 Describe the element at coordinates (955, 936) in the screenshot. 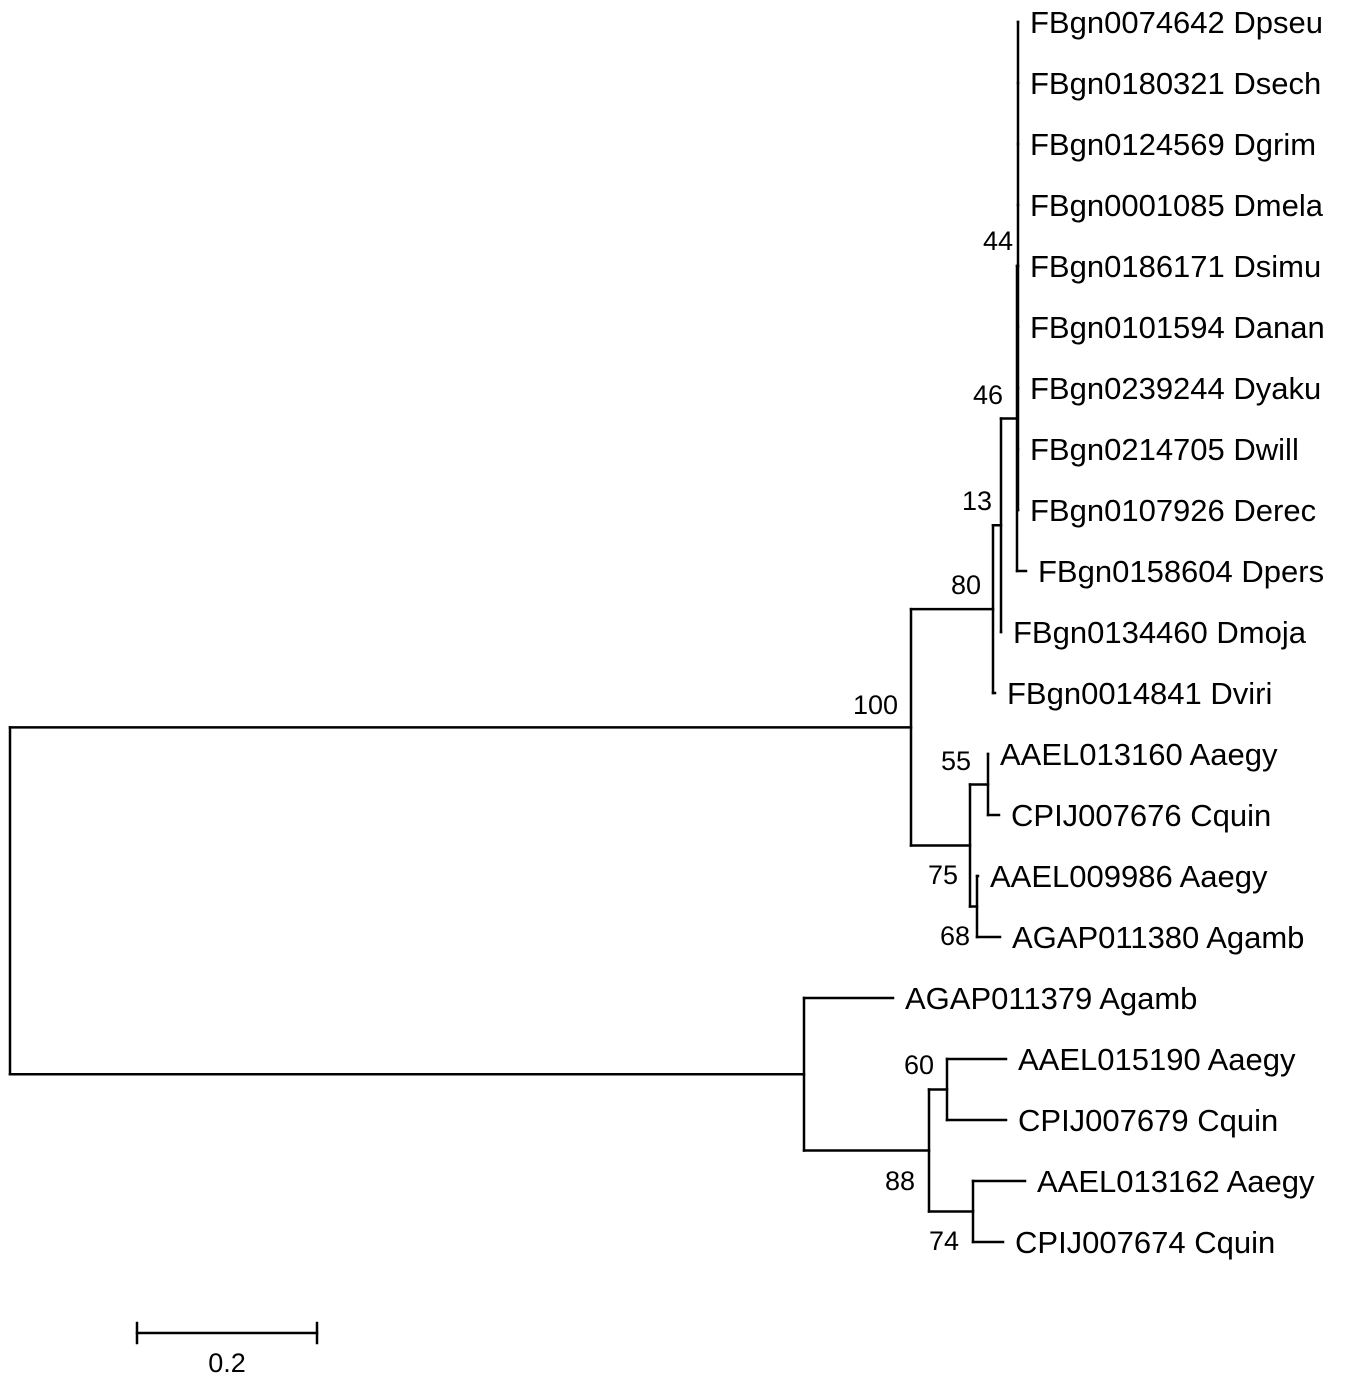

I see `bootstrap-n68: 68` at that location.